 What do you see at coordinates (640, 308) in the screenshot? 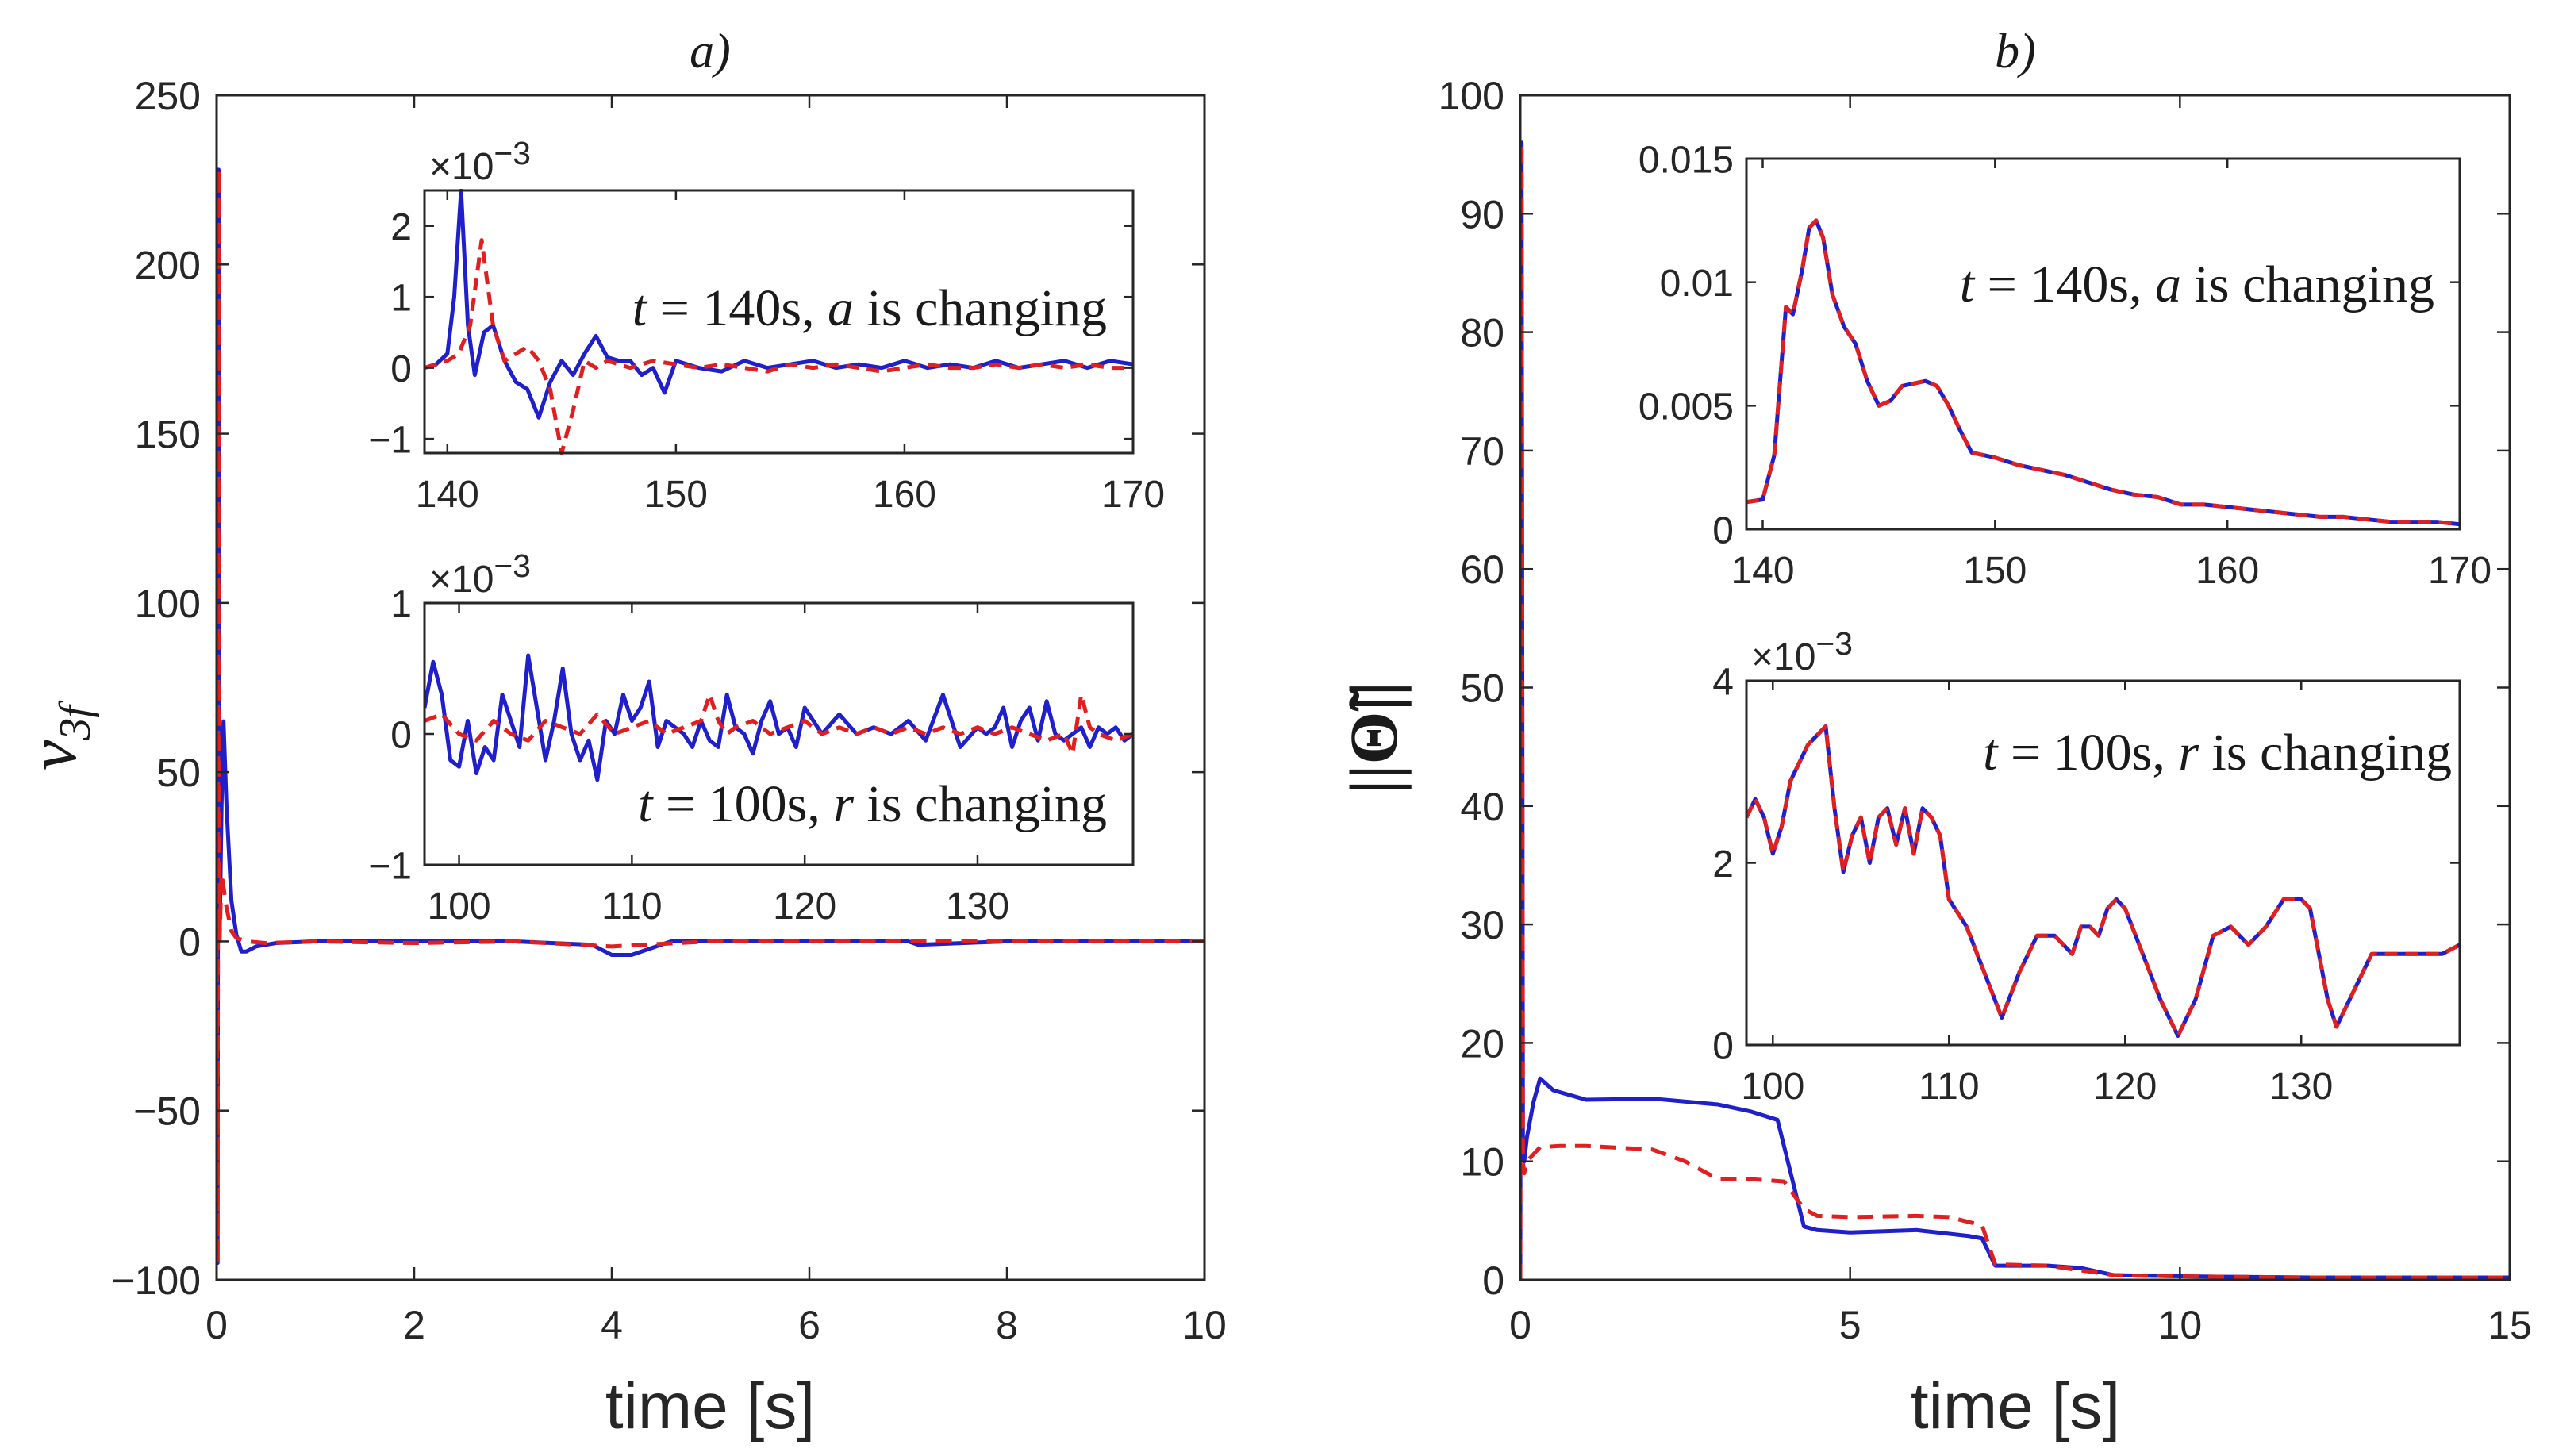
I see `inset-a1-annotation-t: t` at bounding box center [640, 308].